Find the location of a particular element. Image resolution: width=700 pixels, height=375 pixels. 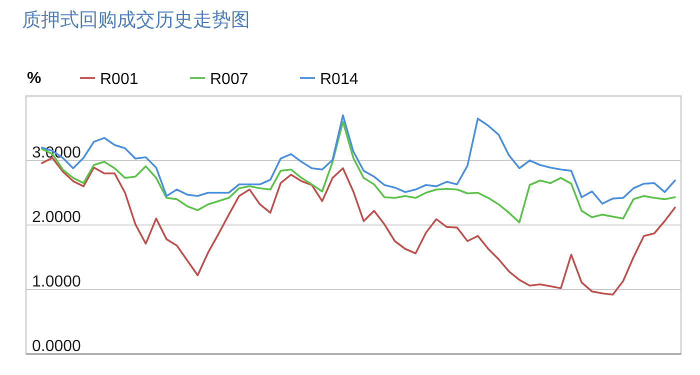

y-tick-label: 0.0000 is located at coordinates (57, 346).